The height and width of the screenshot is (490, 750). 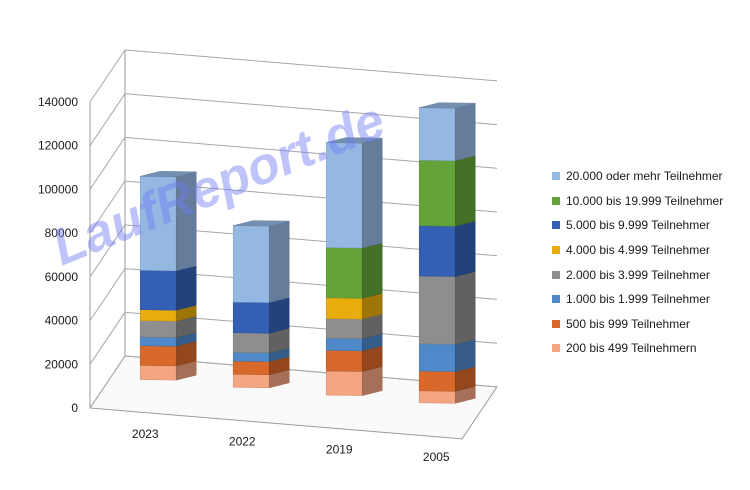 What do you see at coordinates (58, 102) in the screenshot?
I see `y-tick-label: 140000` at bounding box center [58, 102].